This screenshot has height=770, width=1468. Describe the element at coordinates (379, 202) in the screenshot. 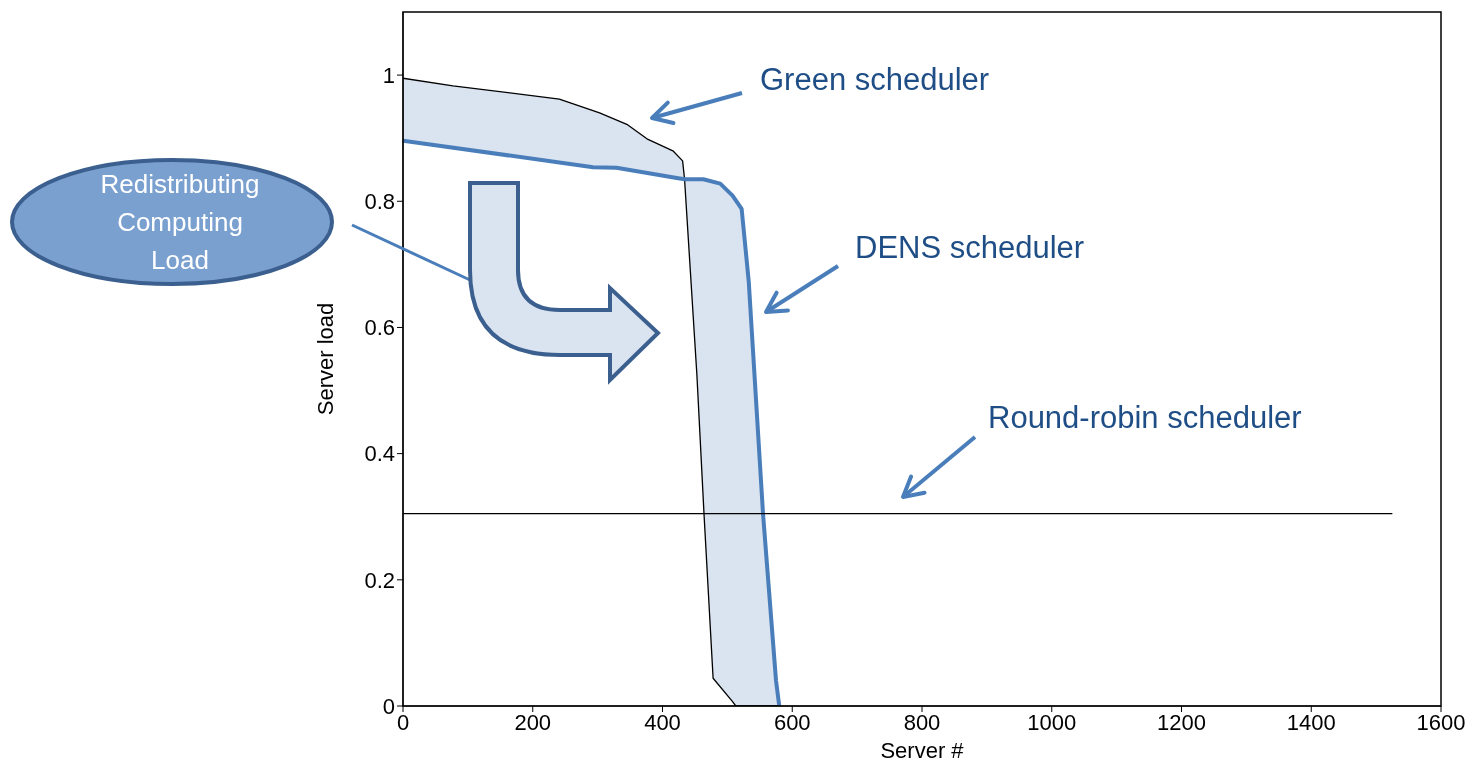

I see `y-tick-label: 0.8` at that location.